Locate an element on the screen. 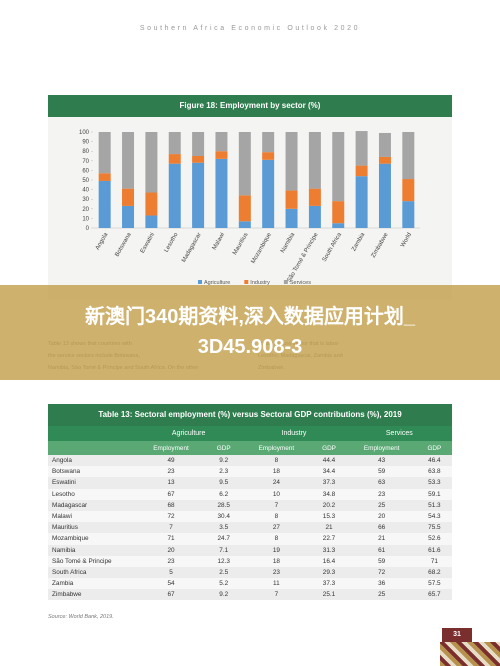  table-cell: 5.2 is located at coordinates (224, 584).